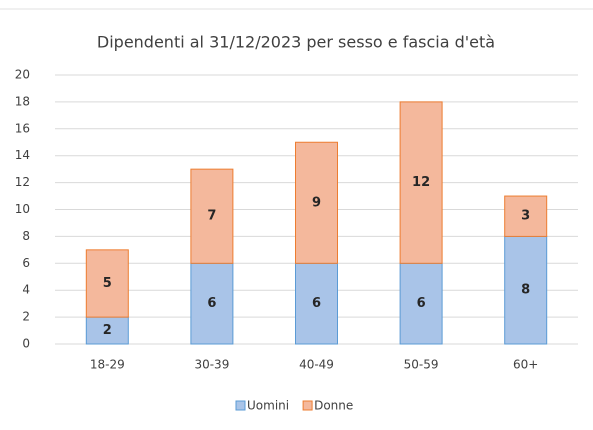  I want to click on legend-label: Uomini, so click(268, 406).